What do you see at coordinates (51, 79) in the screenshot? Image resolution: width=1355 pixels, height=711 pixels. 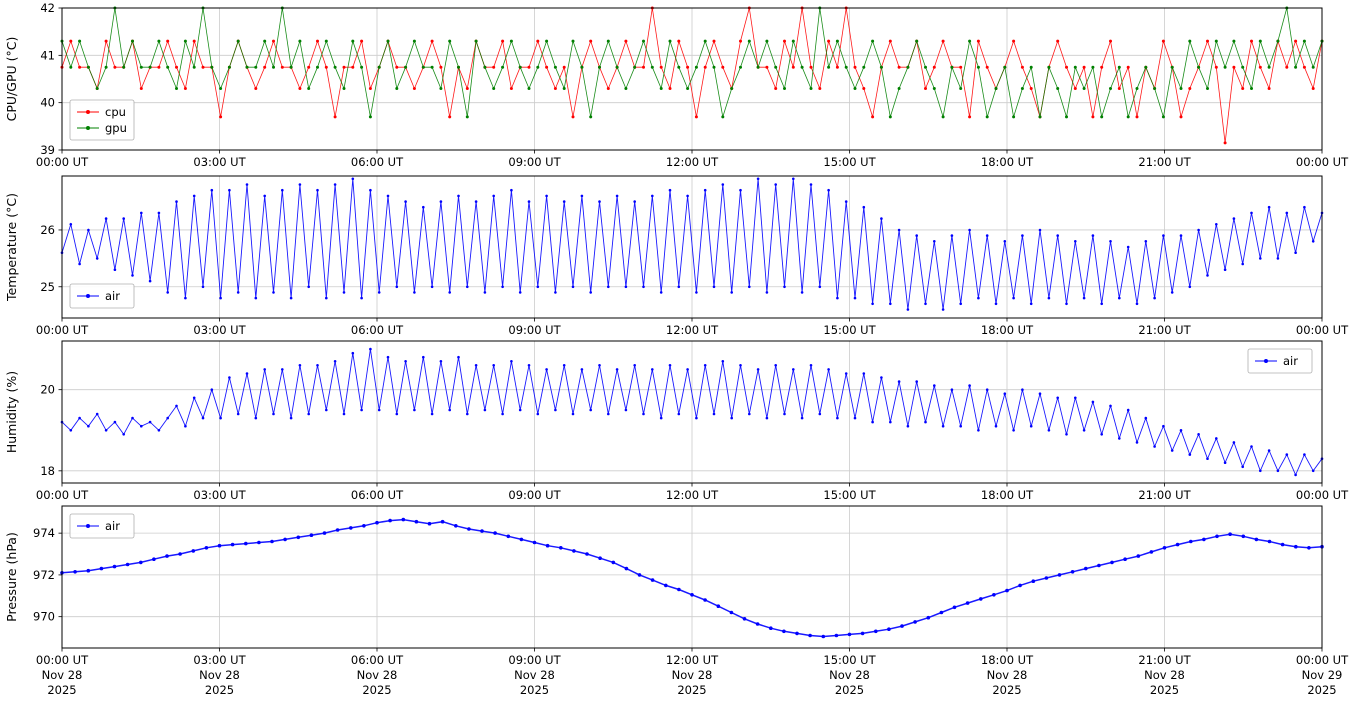 I see `y-tick-labels: 39 40 41 42` at bounding box center [51, 79].